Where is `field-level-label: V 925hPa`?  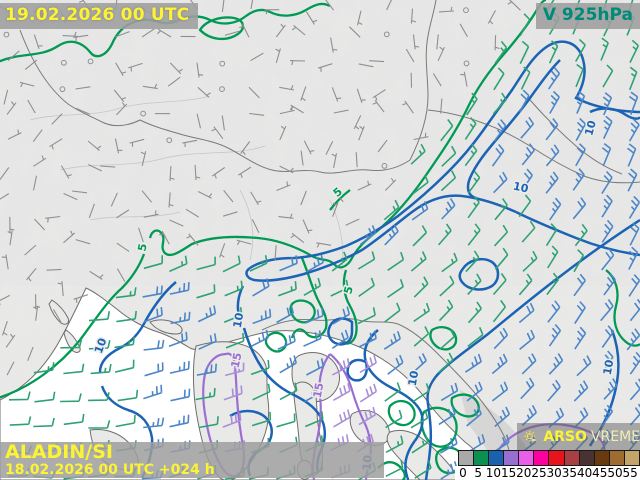 field-level-label: V 925hPa is located at coordinates (587, 15).